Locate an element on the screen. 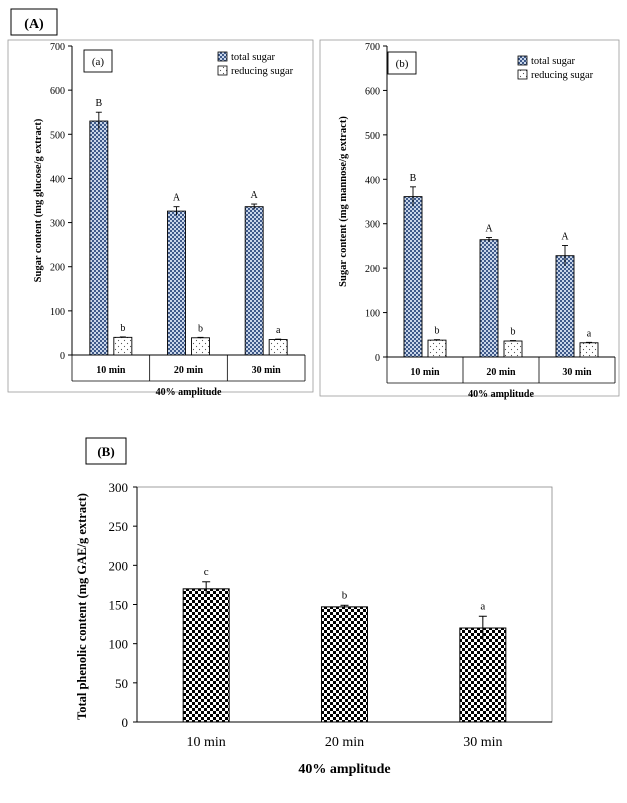 This screenshot has height=803, width=627. panel-tag: (b) is located at coordinates (402, 64).